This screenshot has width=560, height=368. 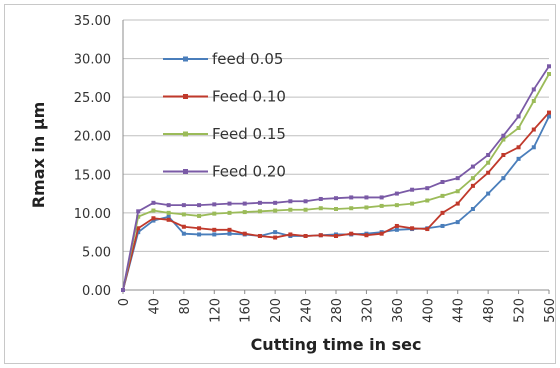 I want to click on x-tick-label: 440, so click(x=459, y=310).